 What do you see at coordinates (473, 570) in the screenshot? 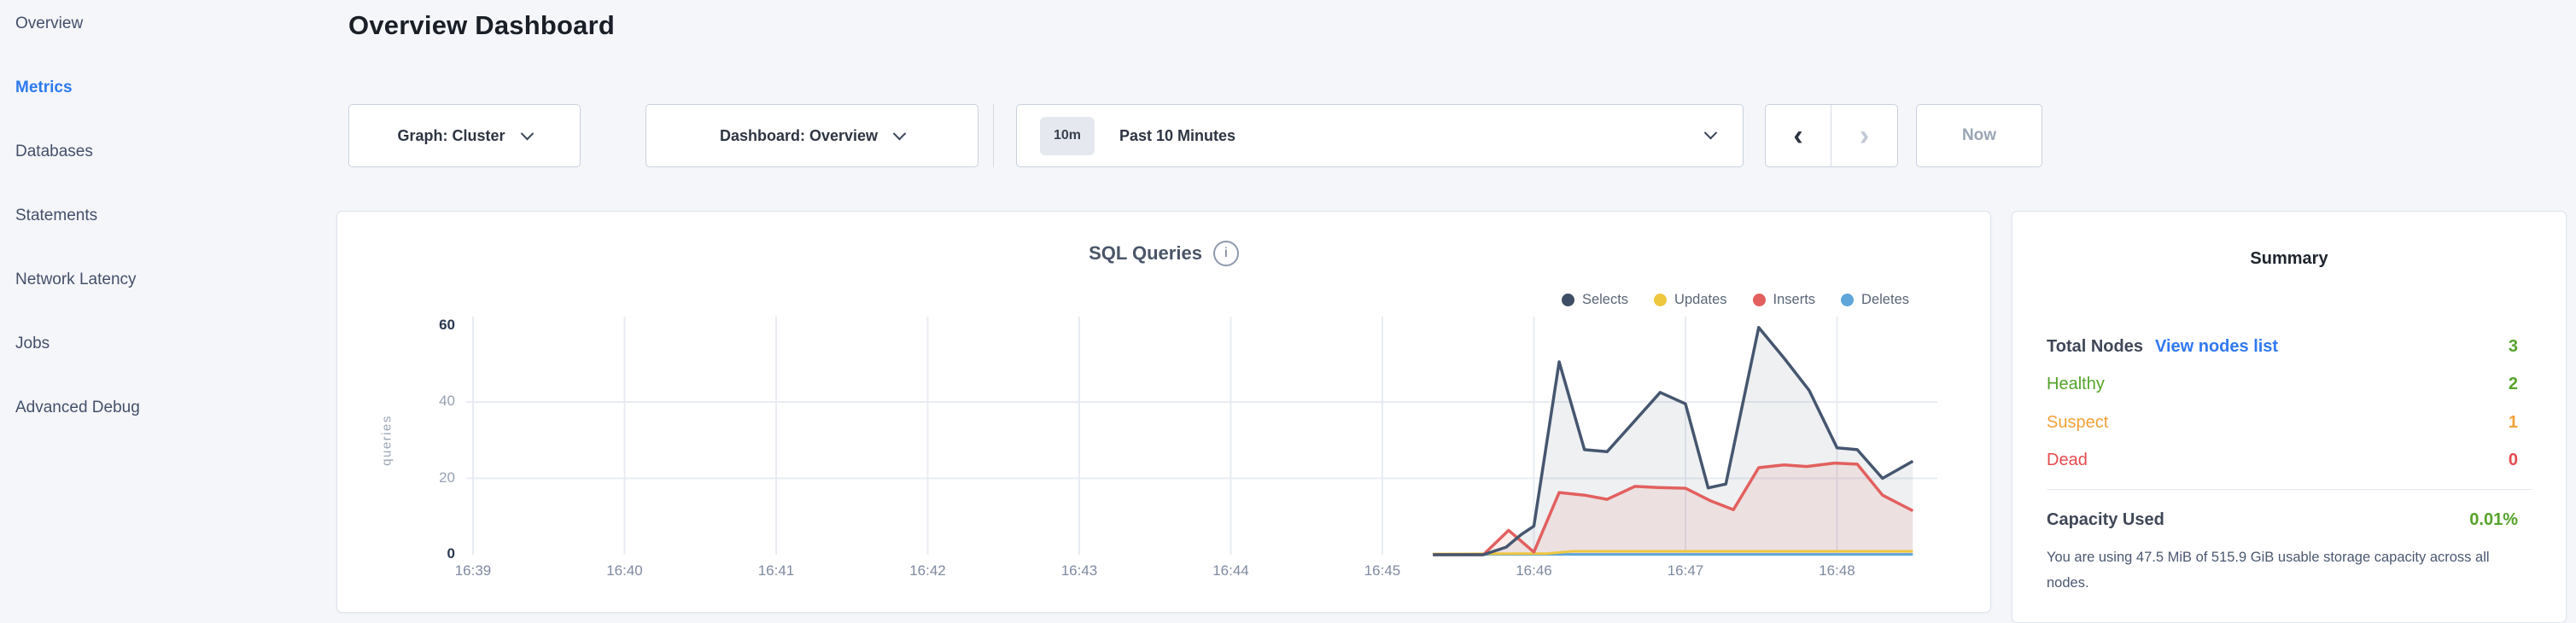
I see `x-tick-16-39: 16:39` at bounding box center [473, 570].